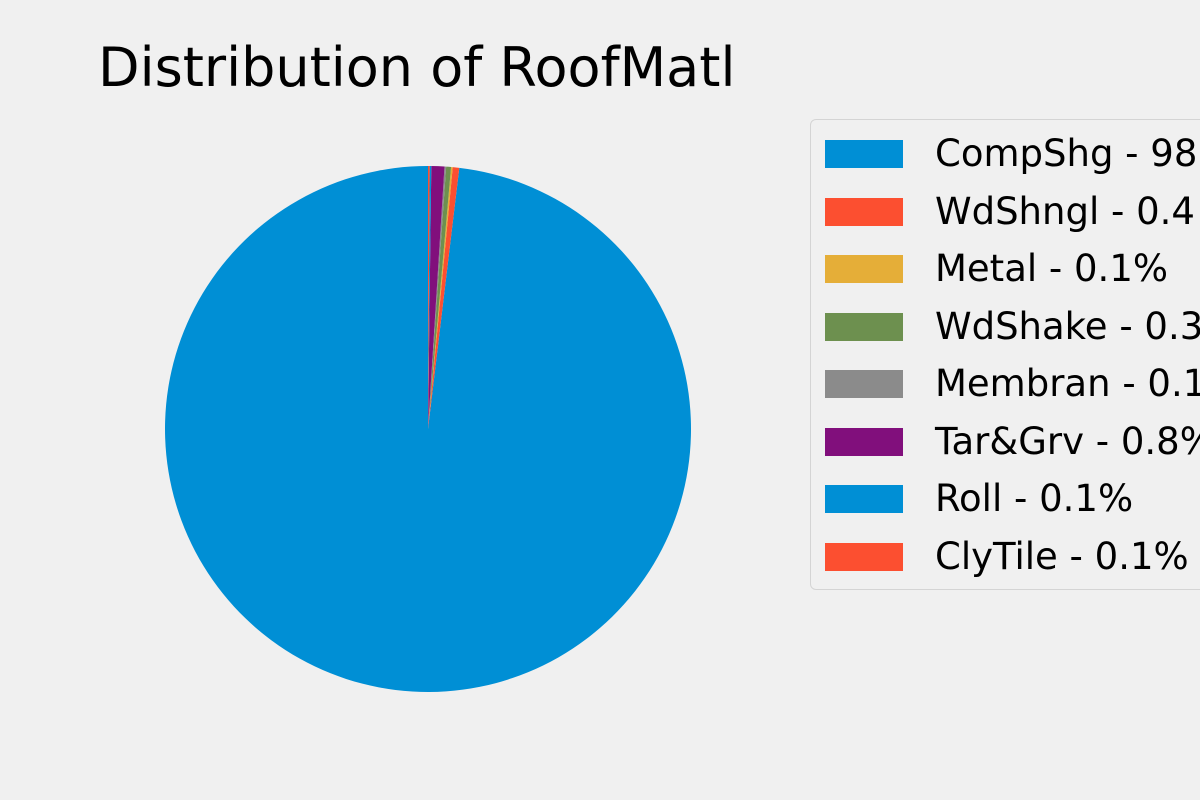 The width and height of the screenshot is (1200, 800). I want to click on legend-item-roll: Roll - 0.1%, so click(979, 499).